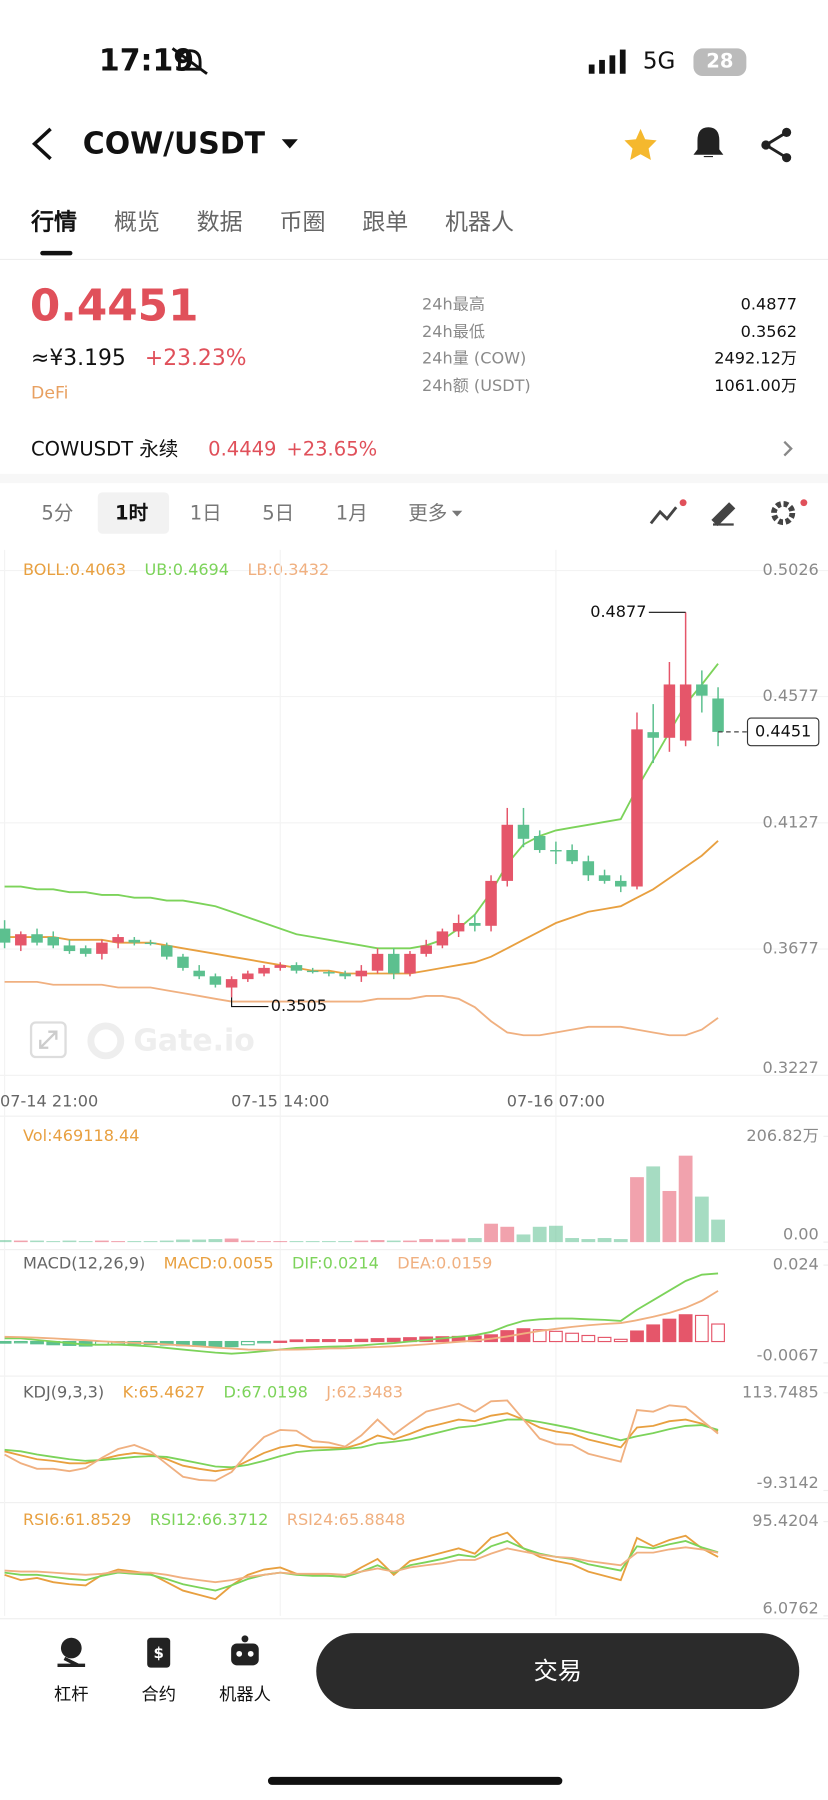 Image resolution: width=828 pixels, height=1800 pixels. What do you see at coordinates (137, 223) in the screenshot?
I see `tab: 概览` at bounding box center [137, 223].